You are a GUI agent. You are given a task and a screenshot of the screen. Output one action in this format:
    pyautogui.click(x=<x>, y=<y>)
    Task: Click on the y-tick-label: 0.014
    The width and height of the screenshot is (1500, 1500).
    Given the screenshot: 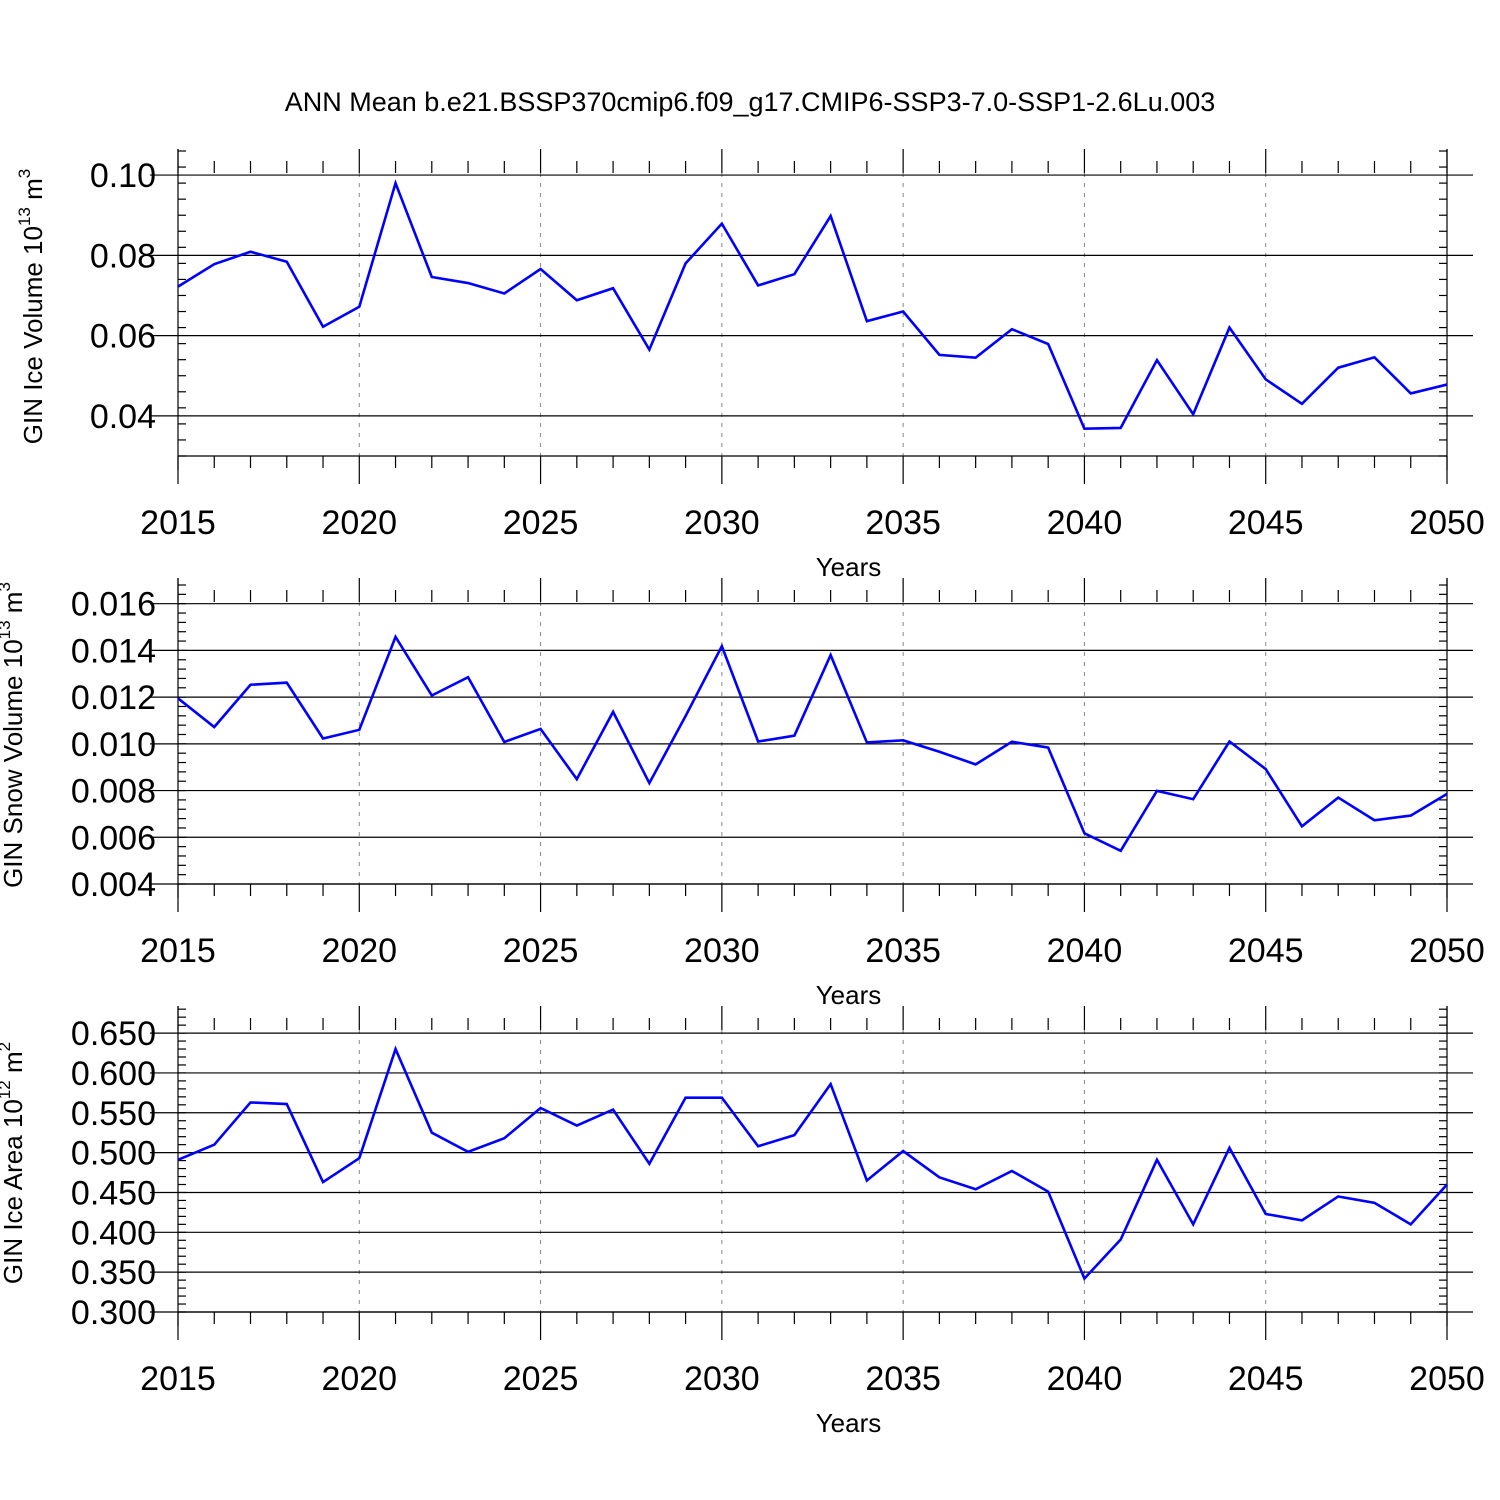 What is the action you would take?
    pyautogui.click(x=113, y=651)
    